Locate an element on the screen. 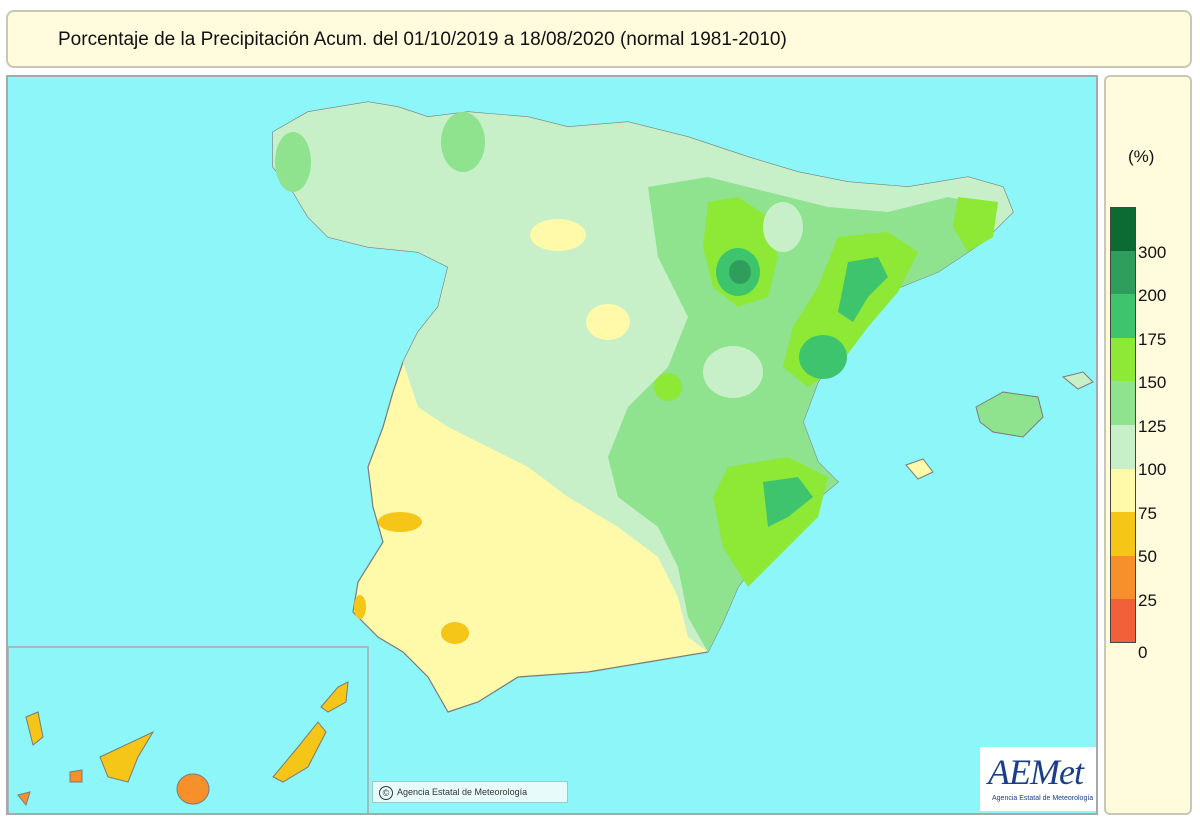 The image size is (1200, 821). lanzarote is located at coordinates (334, 697).